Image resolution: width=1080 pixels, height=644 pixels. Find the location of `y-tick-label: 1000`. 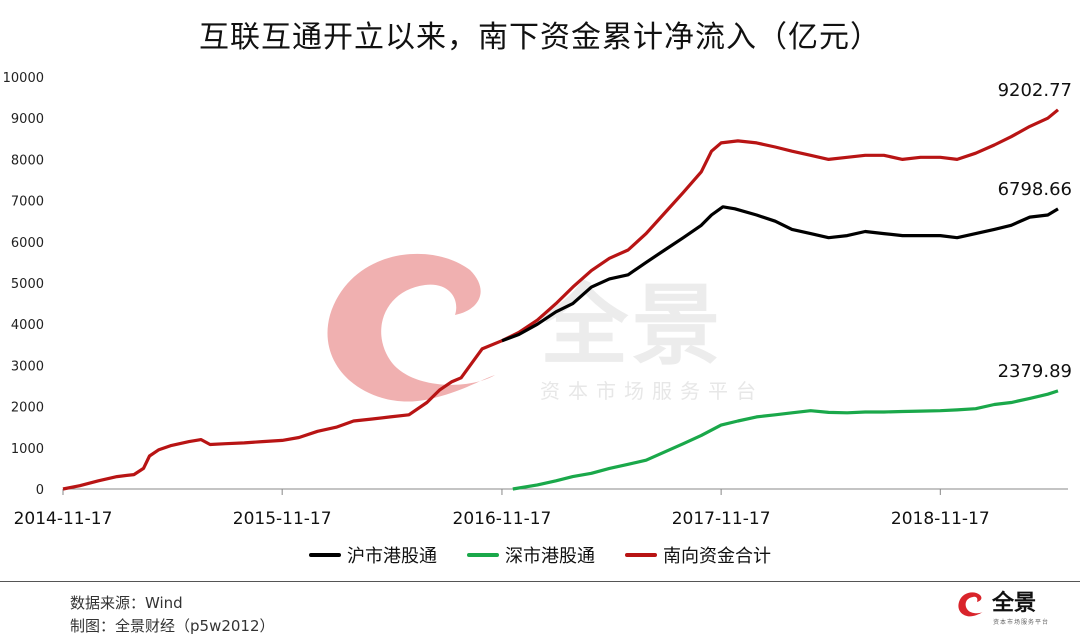

y-tick-label: 1000 is located at coordinates (27, 449).